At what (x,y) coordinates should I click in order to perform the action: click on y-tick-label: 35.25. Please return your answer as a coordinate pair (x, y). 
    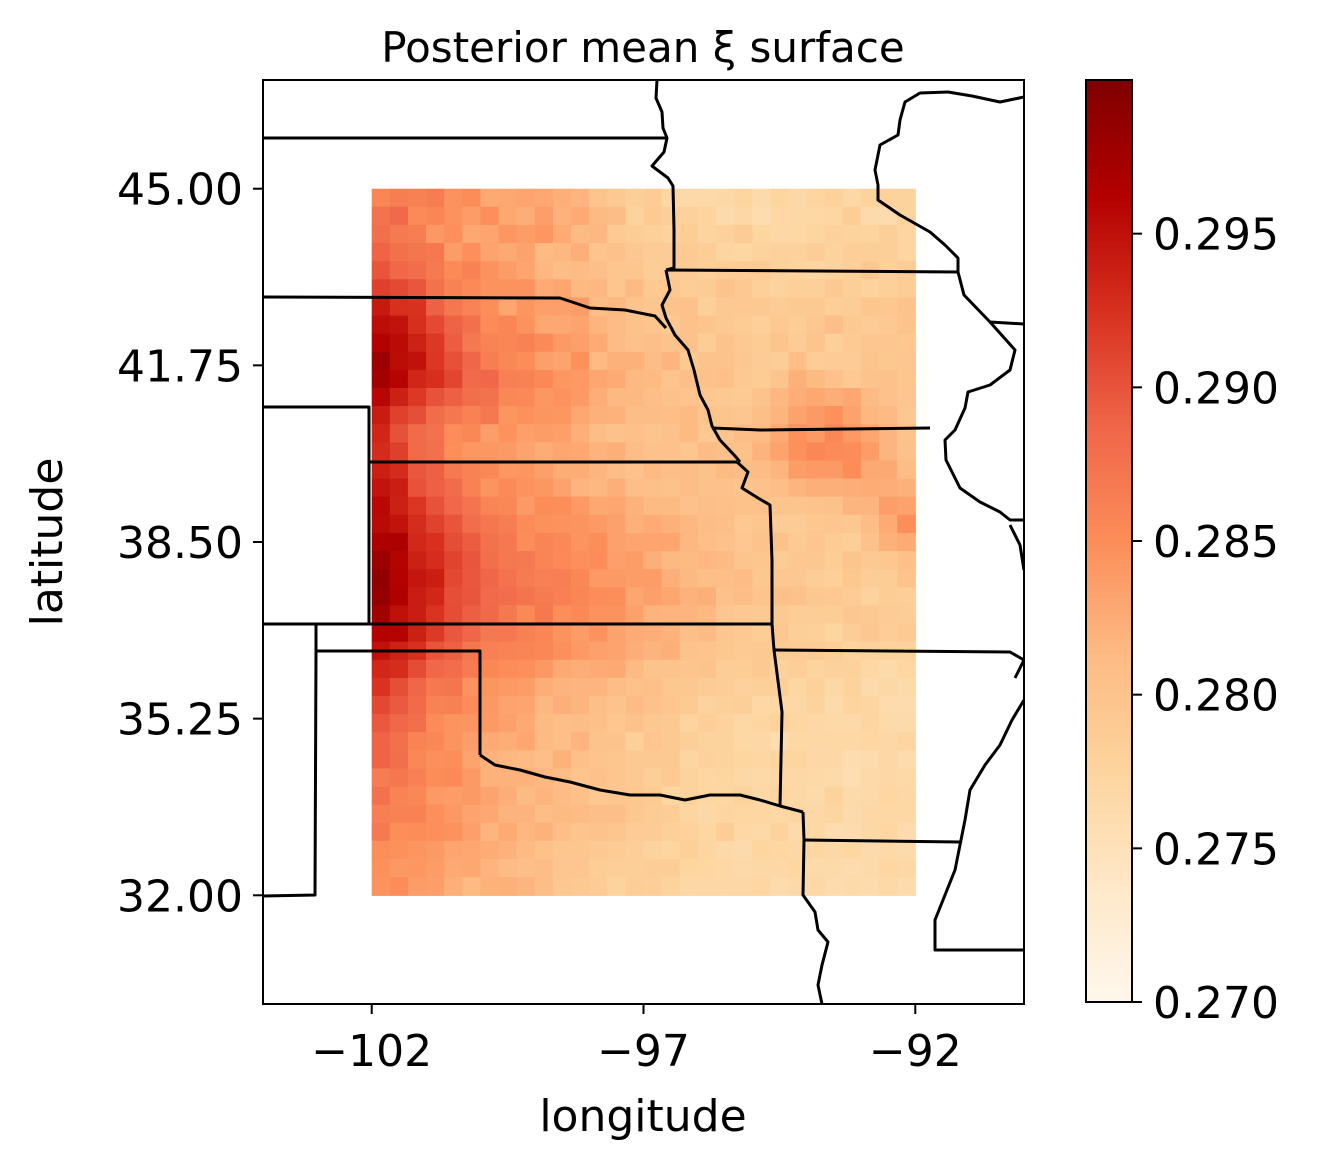
    Looking at the image, I should click on (180, 720).